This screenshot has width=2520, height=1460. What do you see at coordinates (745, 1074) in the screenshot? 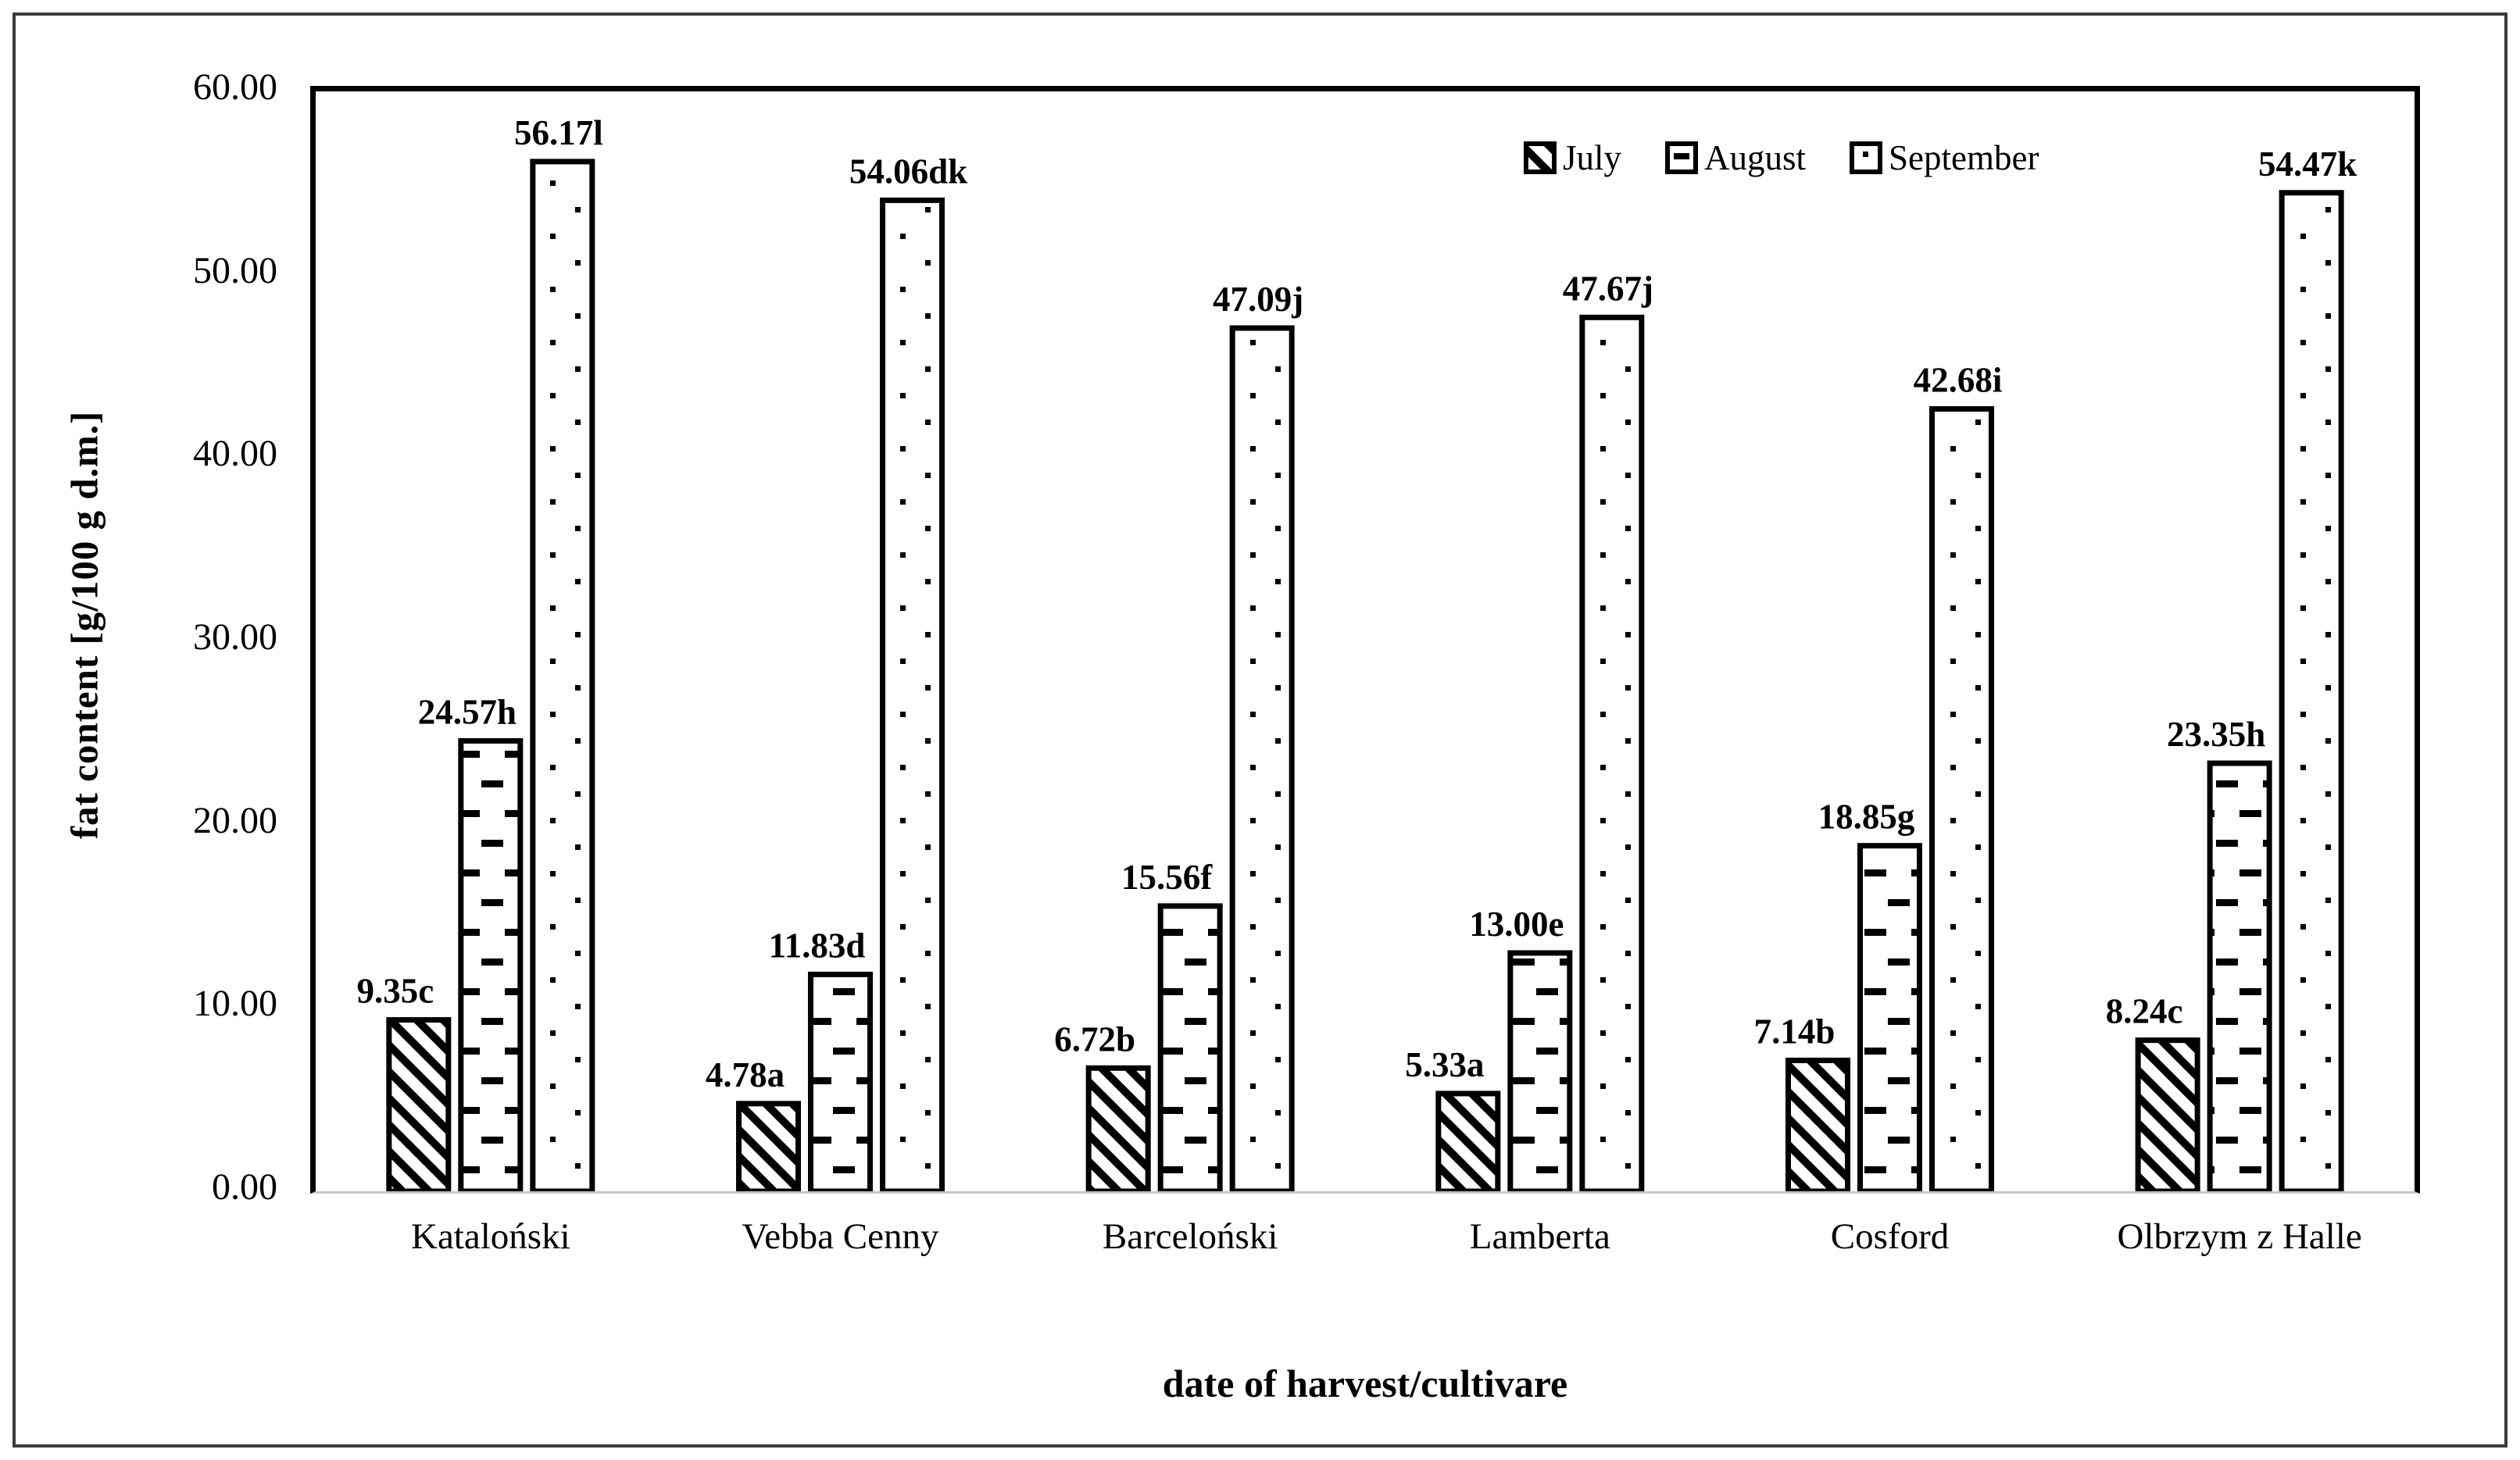
I see `bar-data-label: 4.78a` at bounding box center [745, 1074].